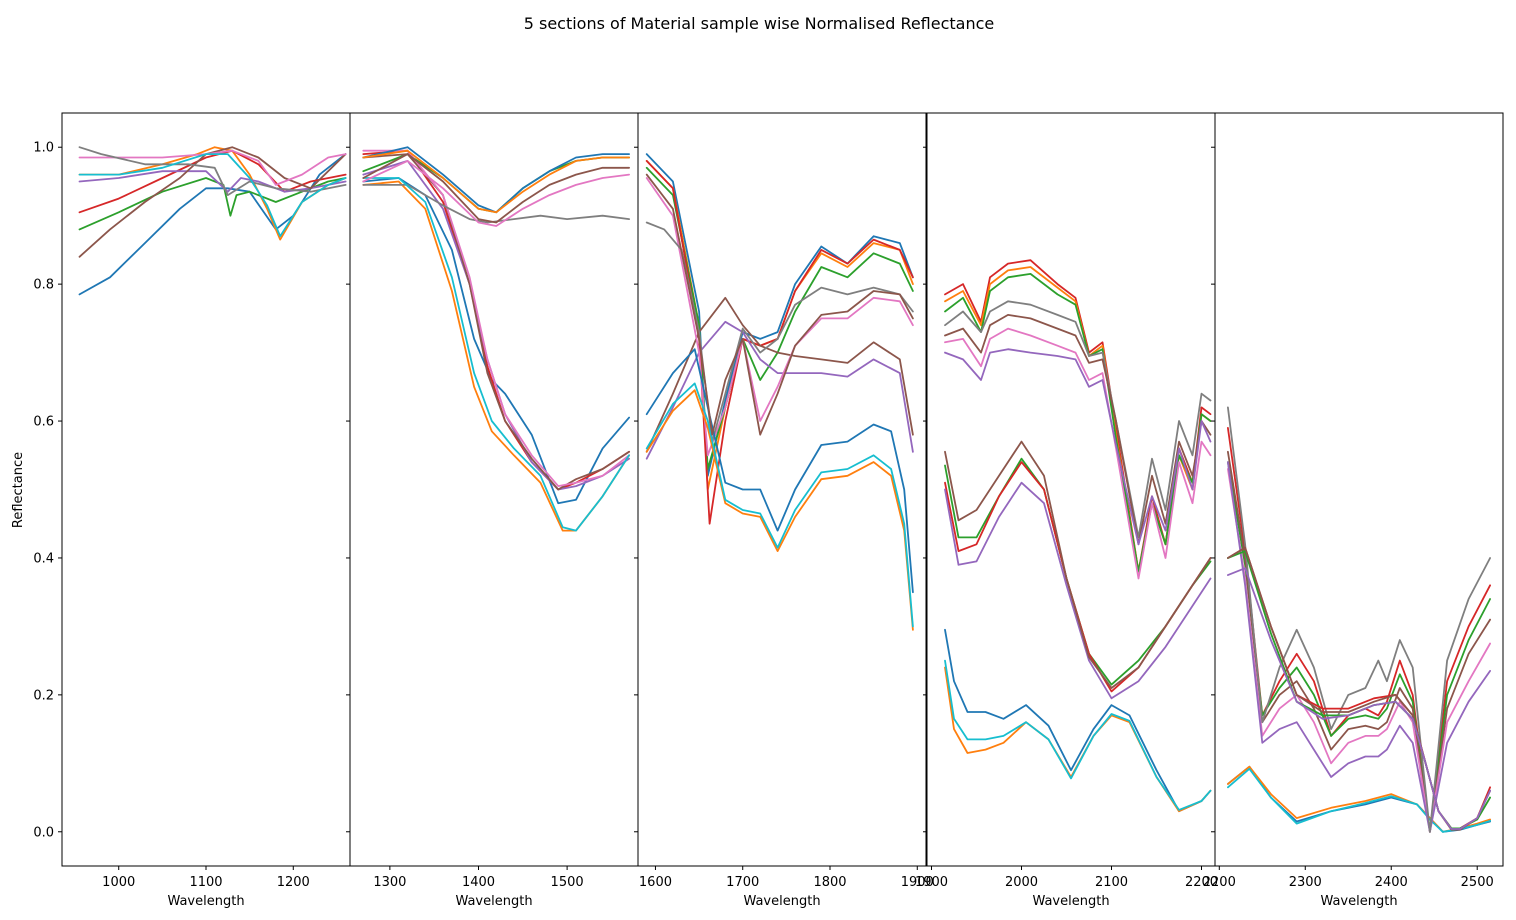  Describe the element at coordinates (567, 882) in the screenshot. I see `x-tick-label: 1500` at that location.